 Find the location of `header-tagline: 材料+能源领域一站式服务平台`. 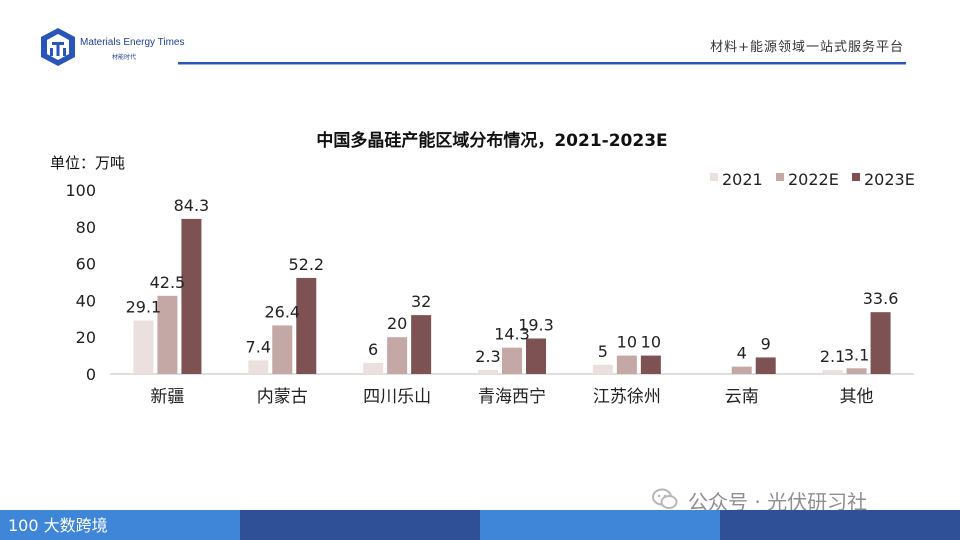

header-tagline: 材料+能源领域一站式服务平台 is located at coordinates (807, 47).